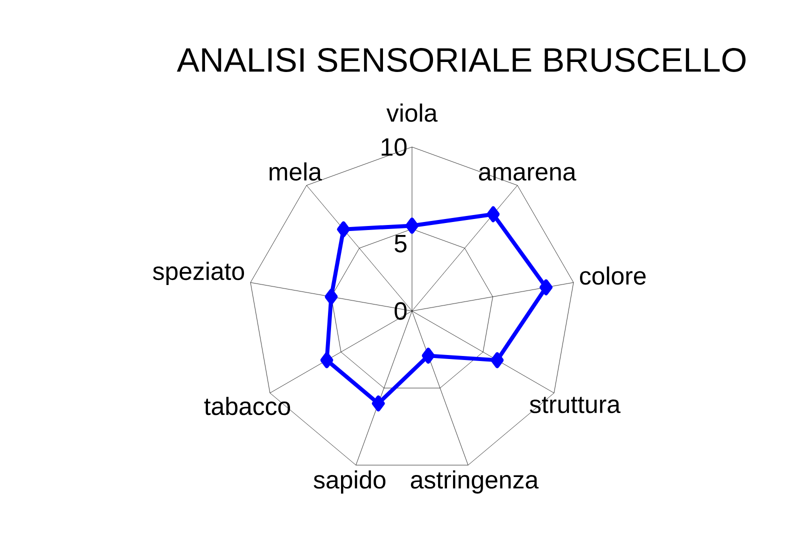 The width and height of the screenshot is (801, 548). I want to click on spoke-label: viola, so click(412, 113).